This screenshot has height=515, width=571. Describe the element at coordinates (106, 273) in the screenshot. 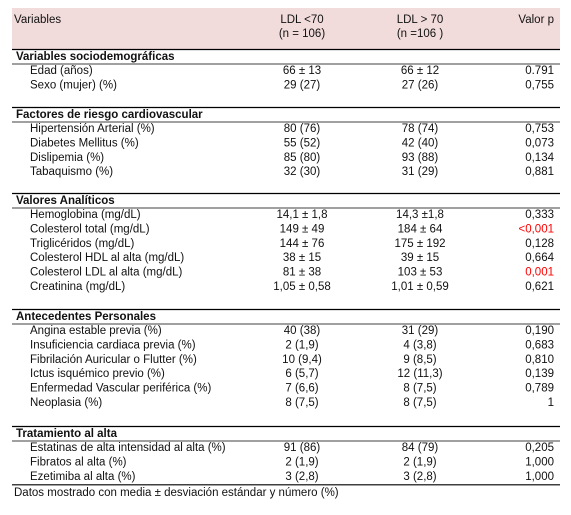

I see `row-label: Colesterol LDL al alta (mg/dL)` at that location.